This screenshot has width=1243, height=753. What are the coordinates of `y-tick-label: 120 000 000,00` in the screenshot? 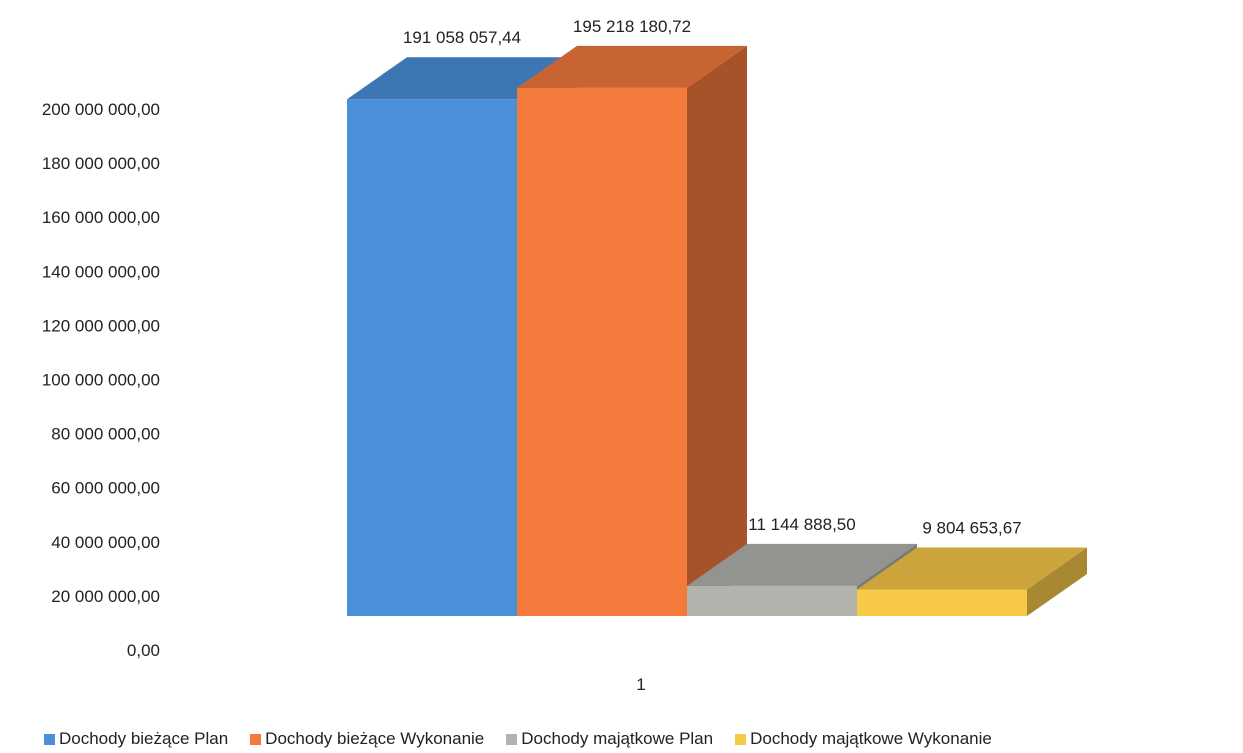 It's located at (101, 325).